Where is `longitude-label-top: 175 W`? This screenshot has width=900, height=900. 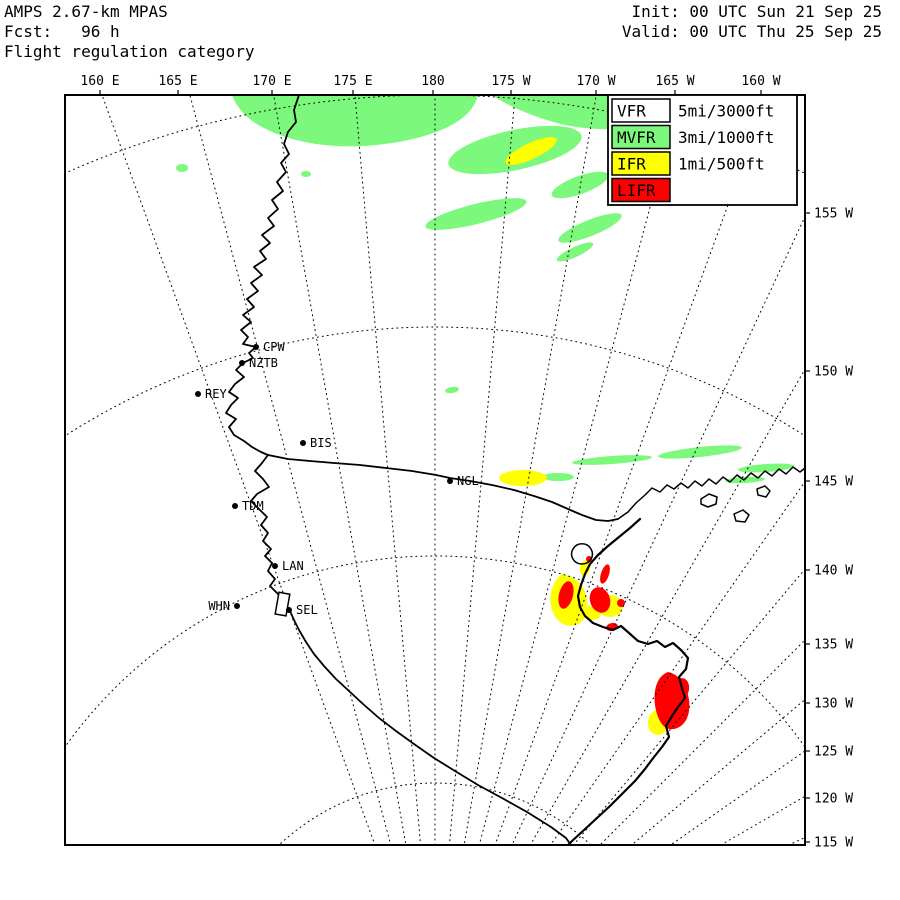 longitude-label-top: 175 W is located at coordinates (510, 81).